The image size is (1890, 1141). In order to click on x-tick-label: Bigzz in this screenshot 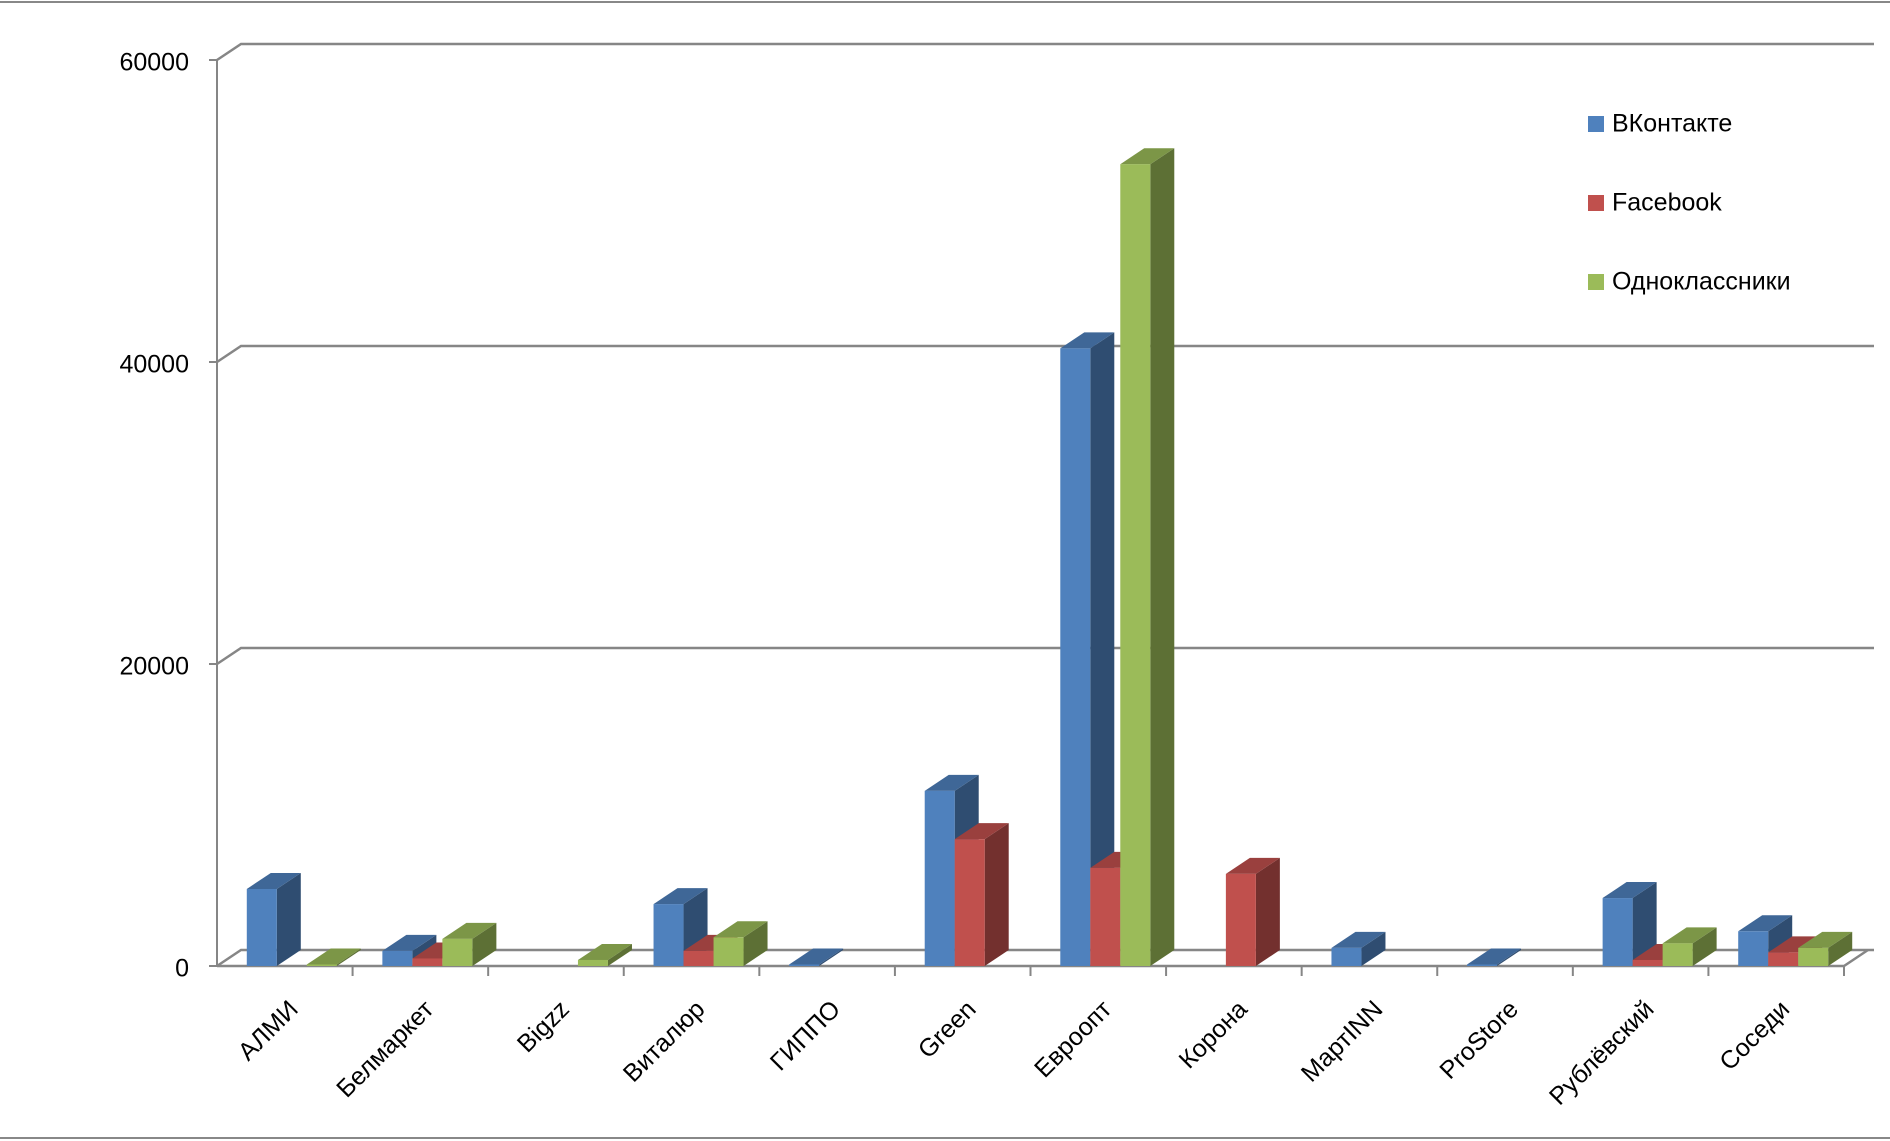, I will do `click(543, 1026)`.